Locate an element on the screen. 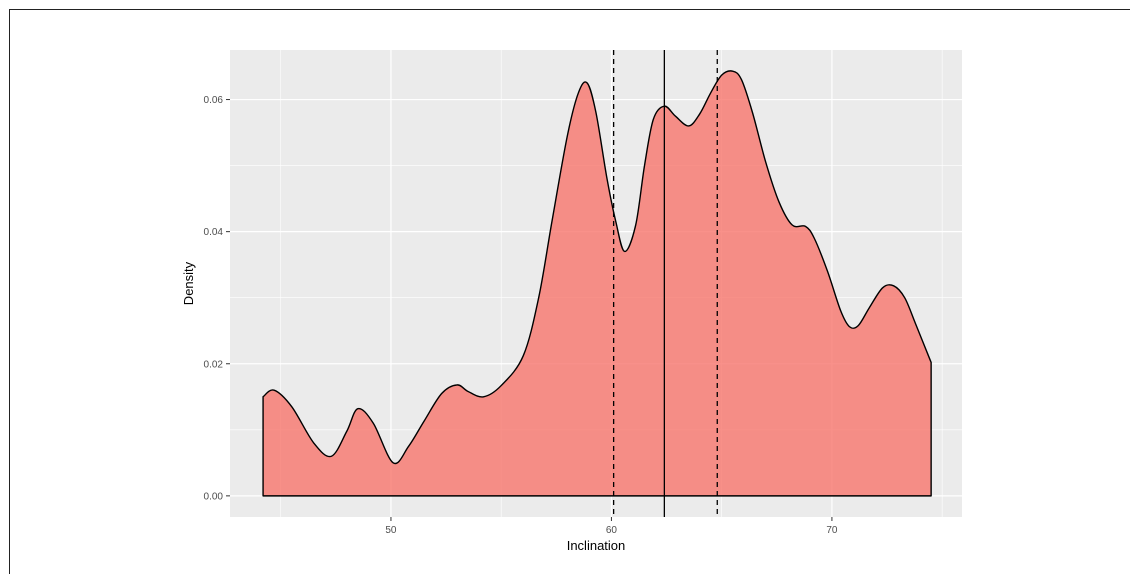 This screenshot has height=574, width=1130. x-tick-label: 70 is located at coordinates (832, 530).